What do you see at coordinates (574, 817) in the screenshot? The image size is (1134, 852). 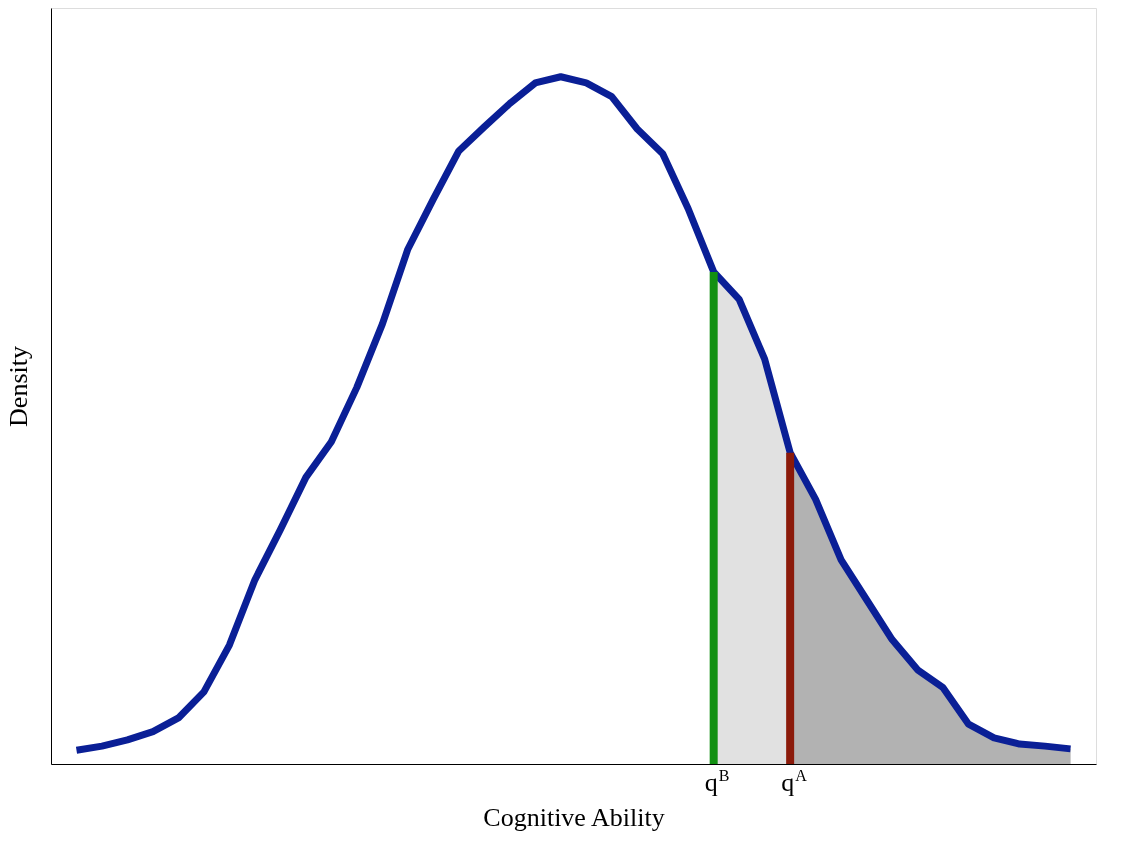 I see `x-axis-title: Cognitive Ability` at bounding box center [574, 817].